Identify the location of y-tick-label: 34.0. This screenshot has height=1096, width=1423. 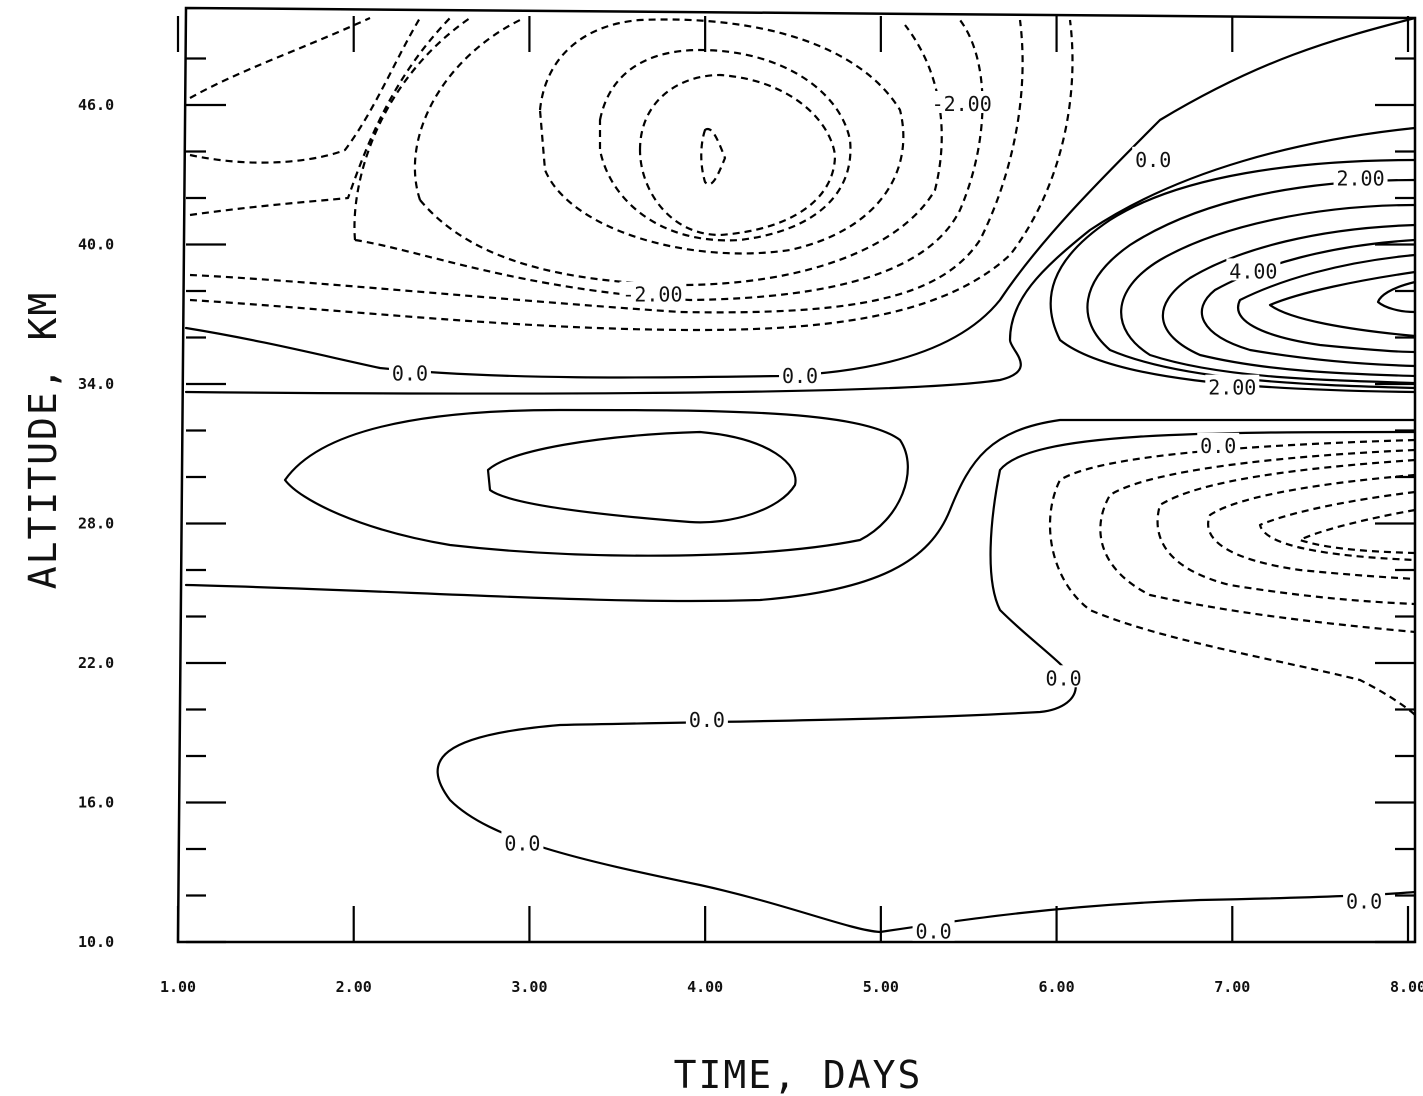
(96, 384).